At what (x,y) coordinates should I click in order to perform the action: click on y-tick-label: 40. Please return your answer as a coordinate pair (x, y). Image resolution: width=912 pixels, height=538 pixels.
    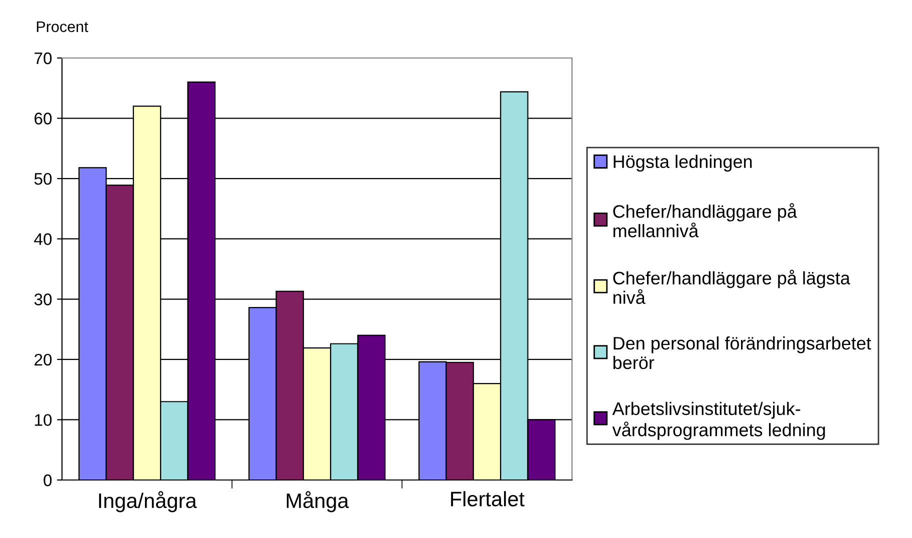
    Looking at the image, I should click on (43, 239).